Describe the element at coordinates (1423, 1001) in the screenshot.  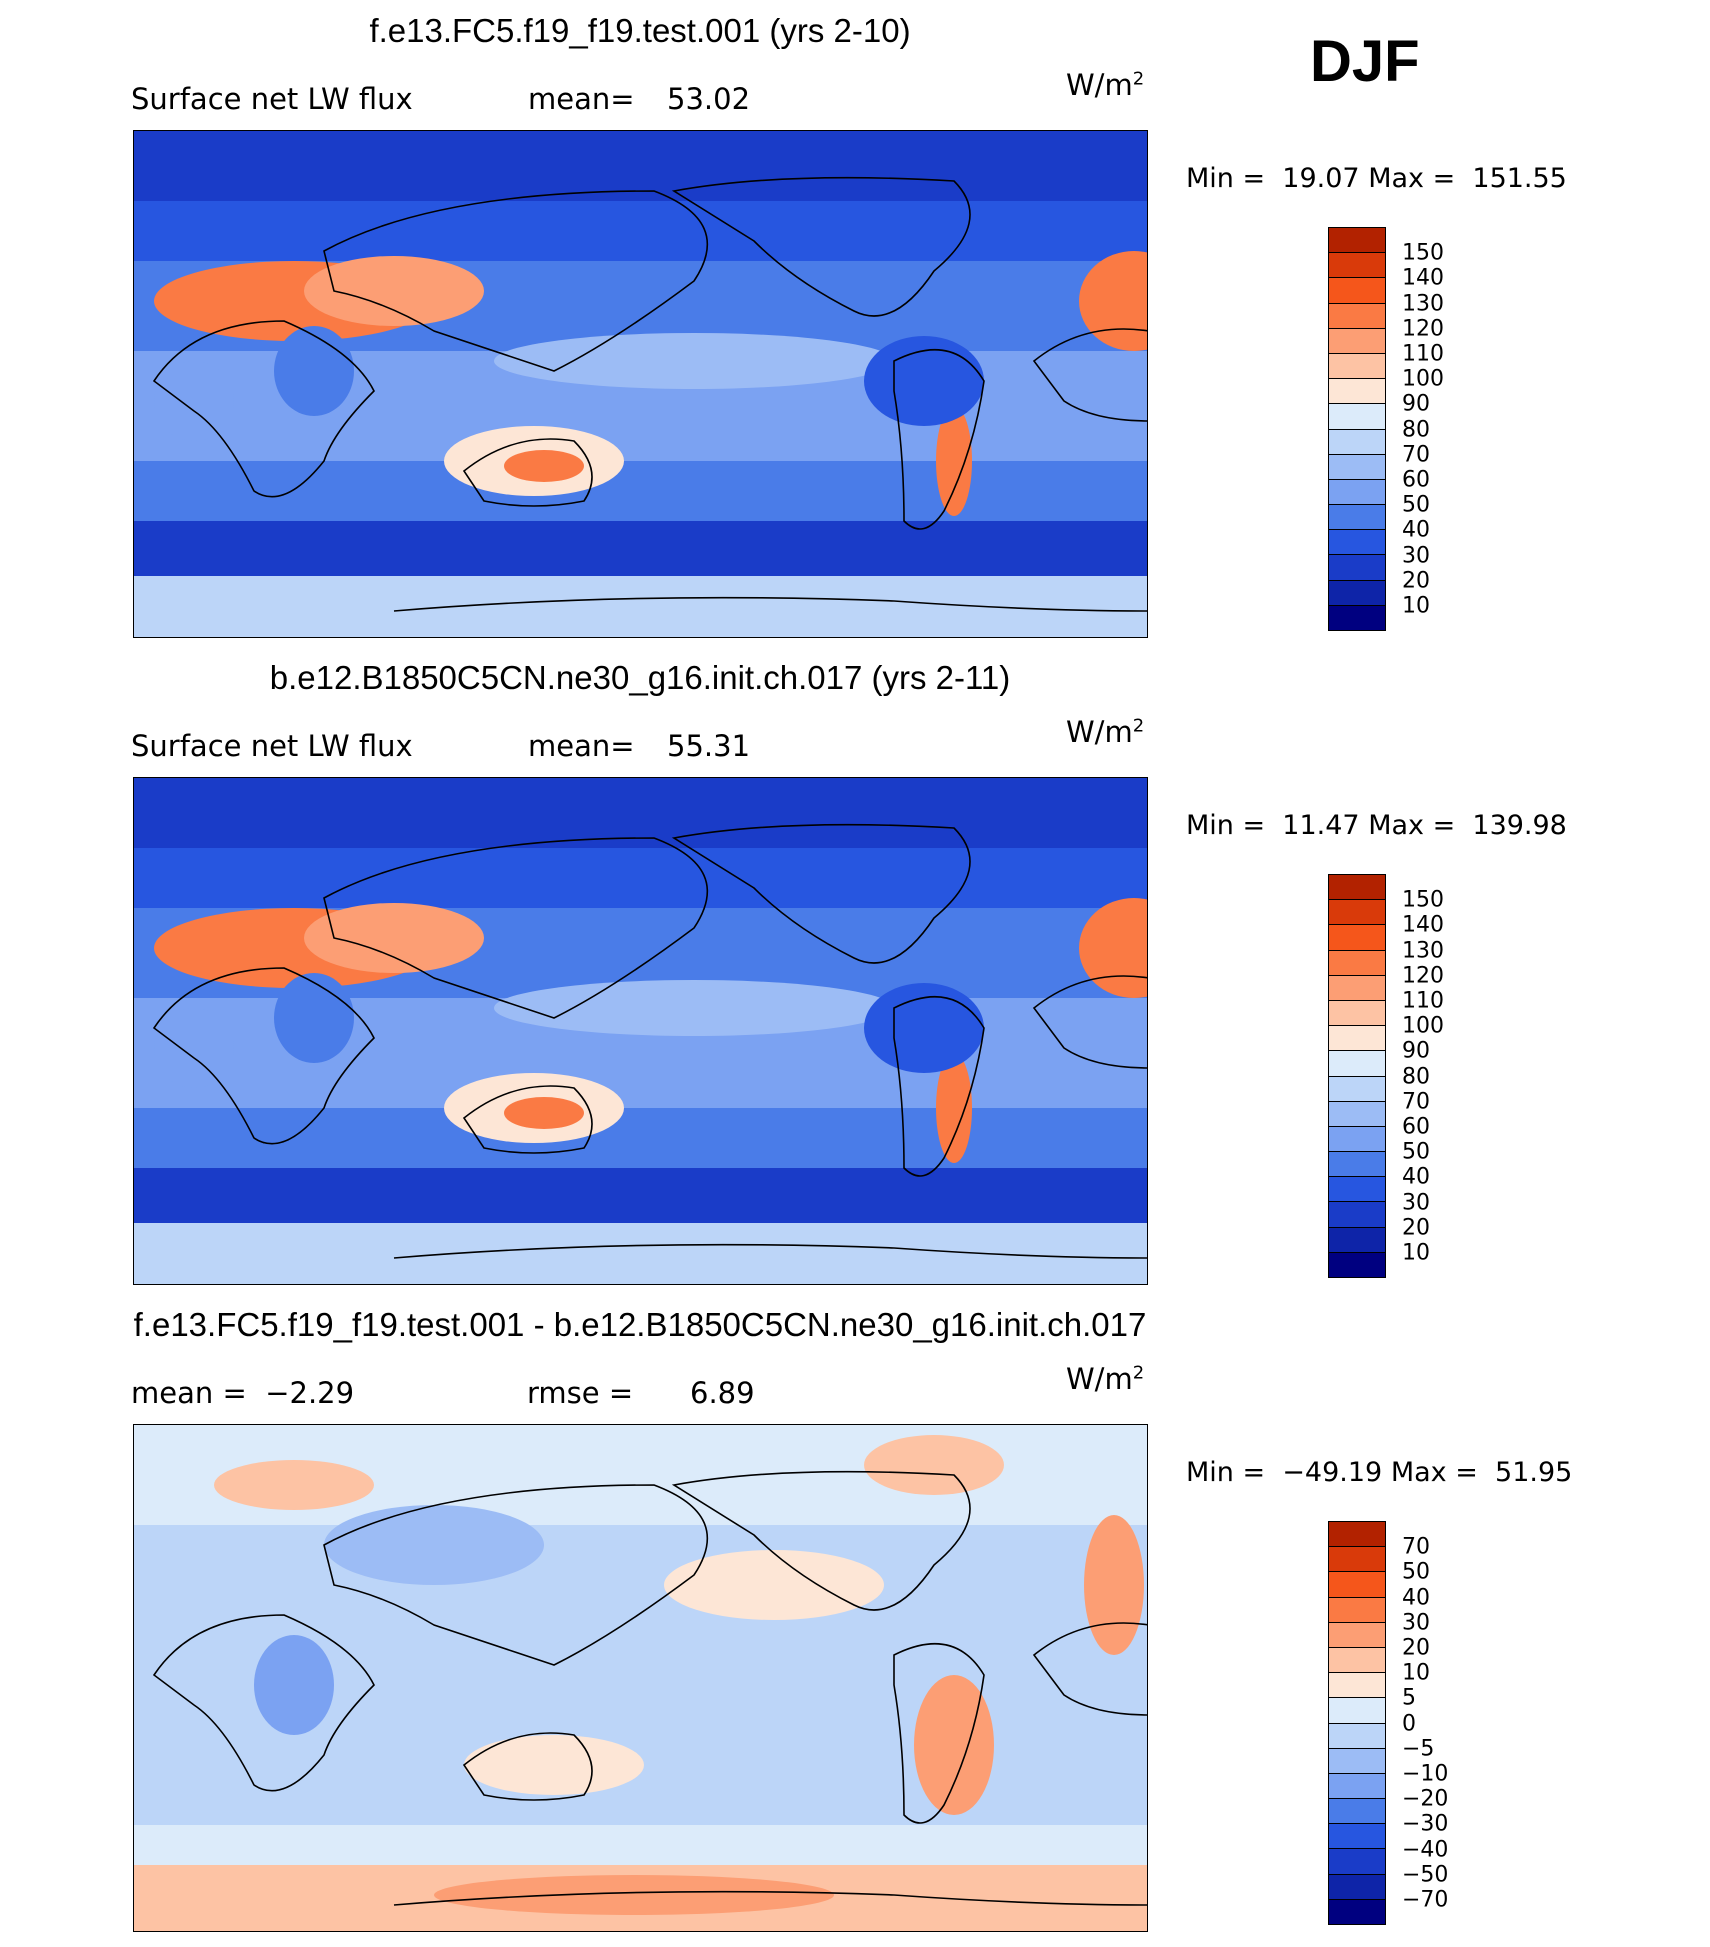
I see `colorbar-tick-label: 110` at that location.